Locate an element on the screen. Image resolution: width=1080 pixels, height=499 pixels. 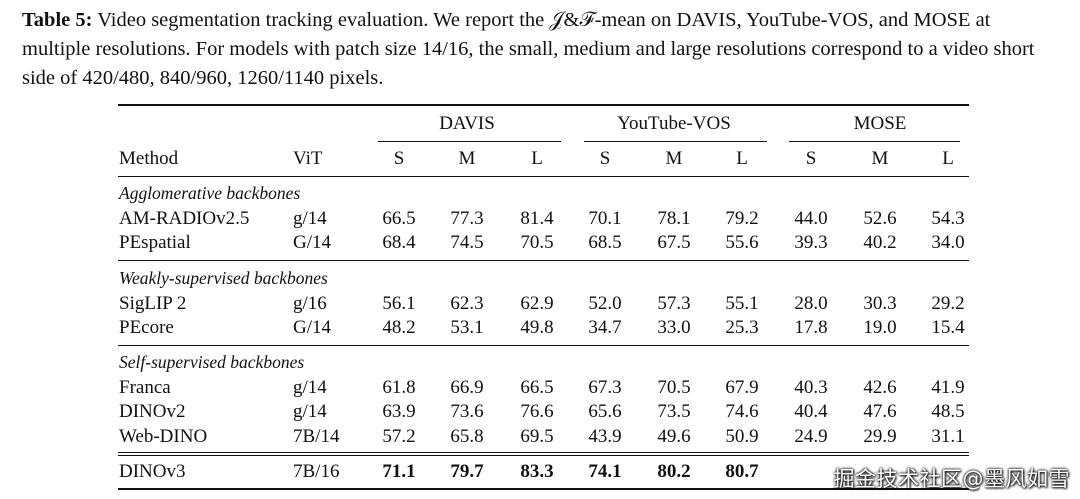
data-cell: 39.3 is located at coordinates (811, 243).